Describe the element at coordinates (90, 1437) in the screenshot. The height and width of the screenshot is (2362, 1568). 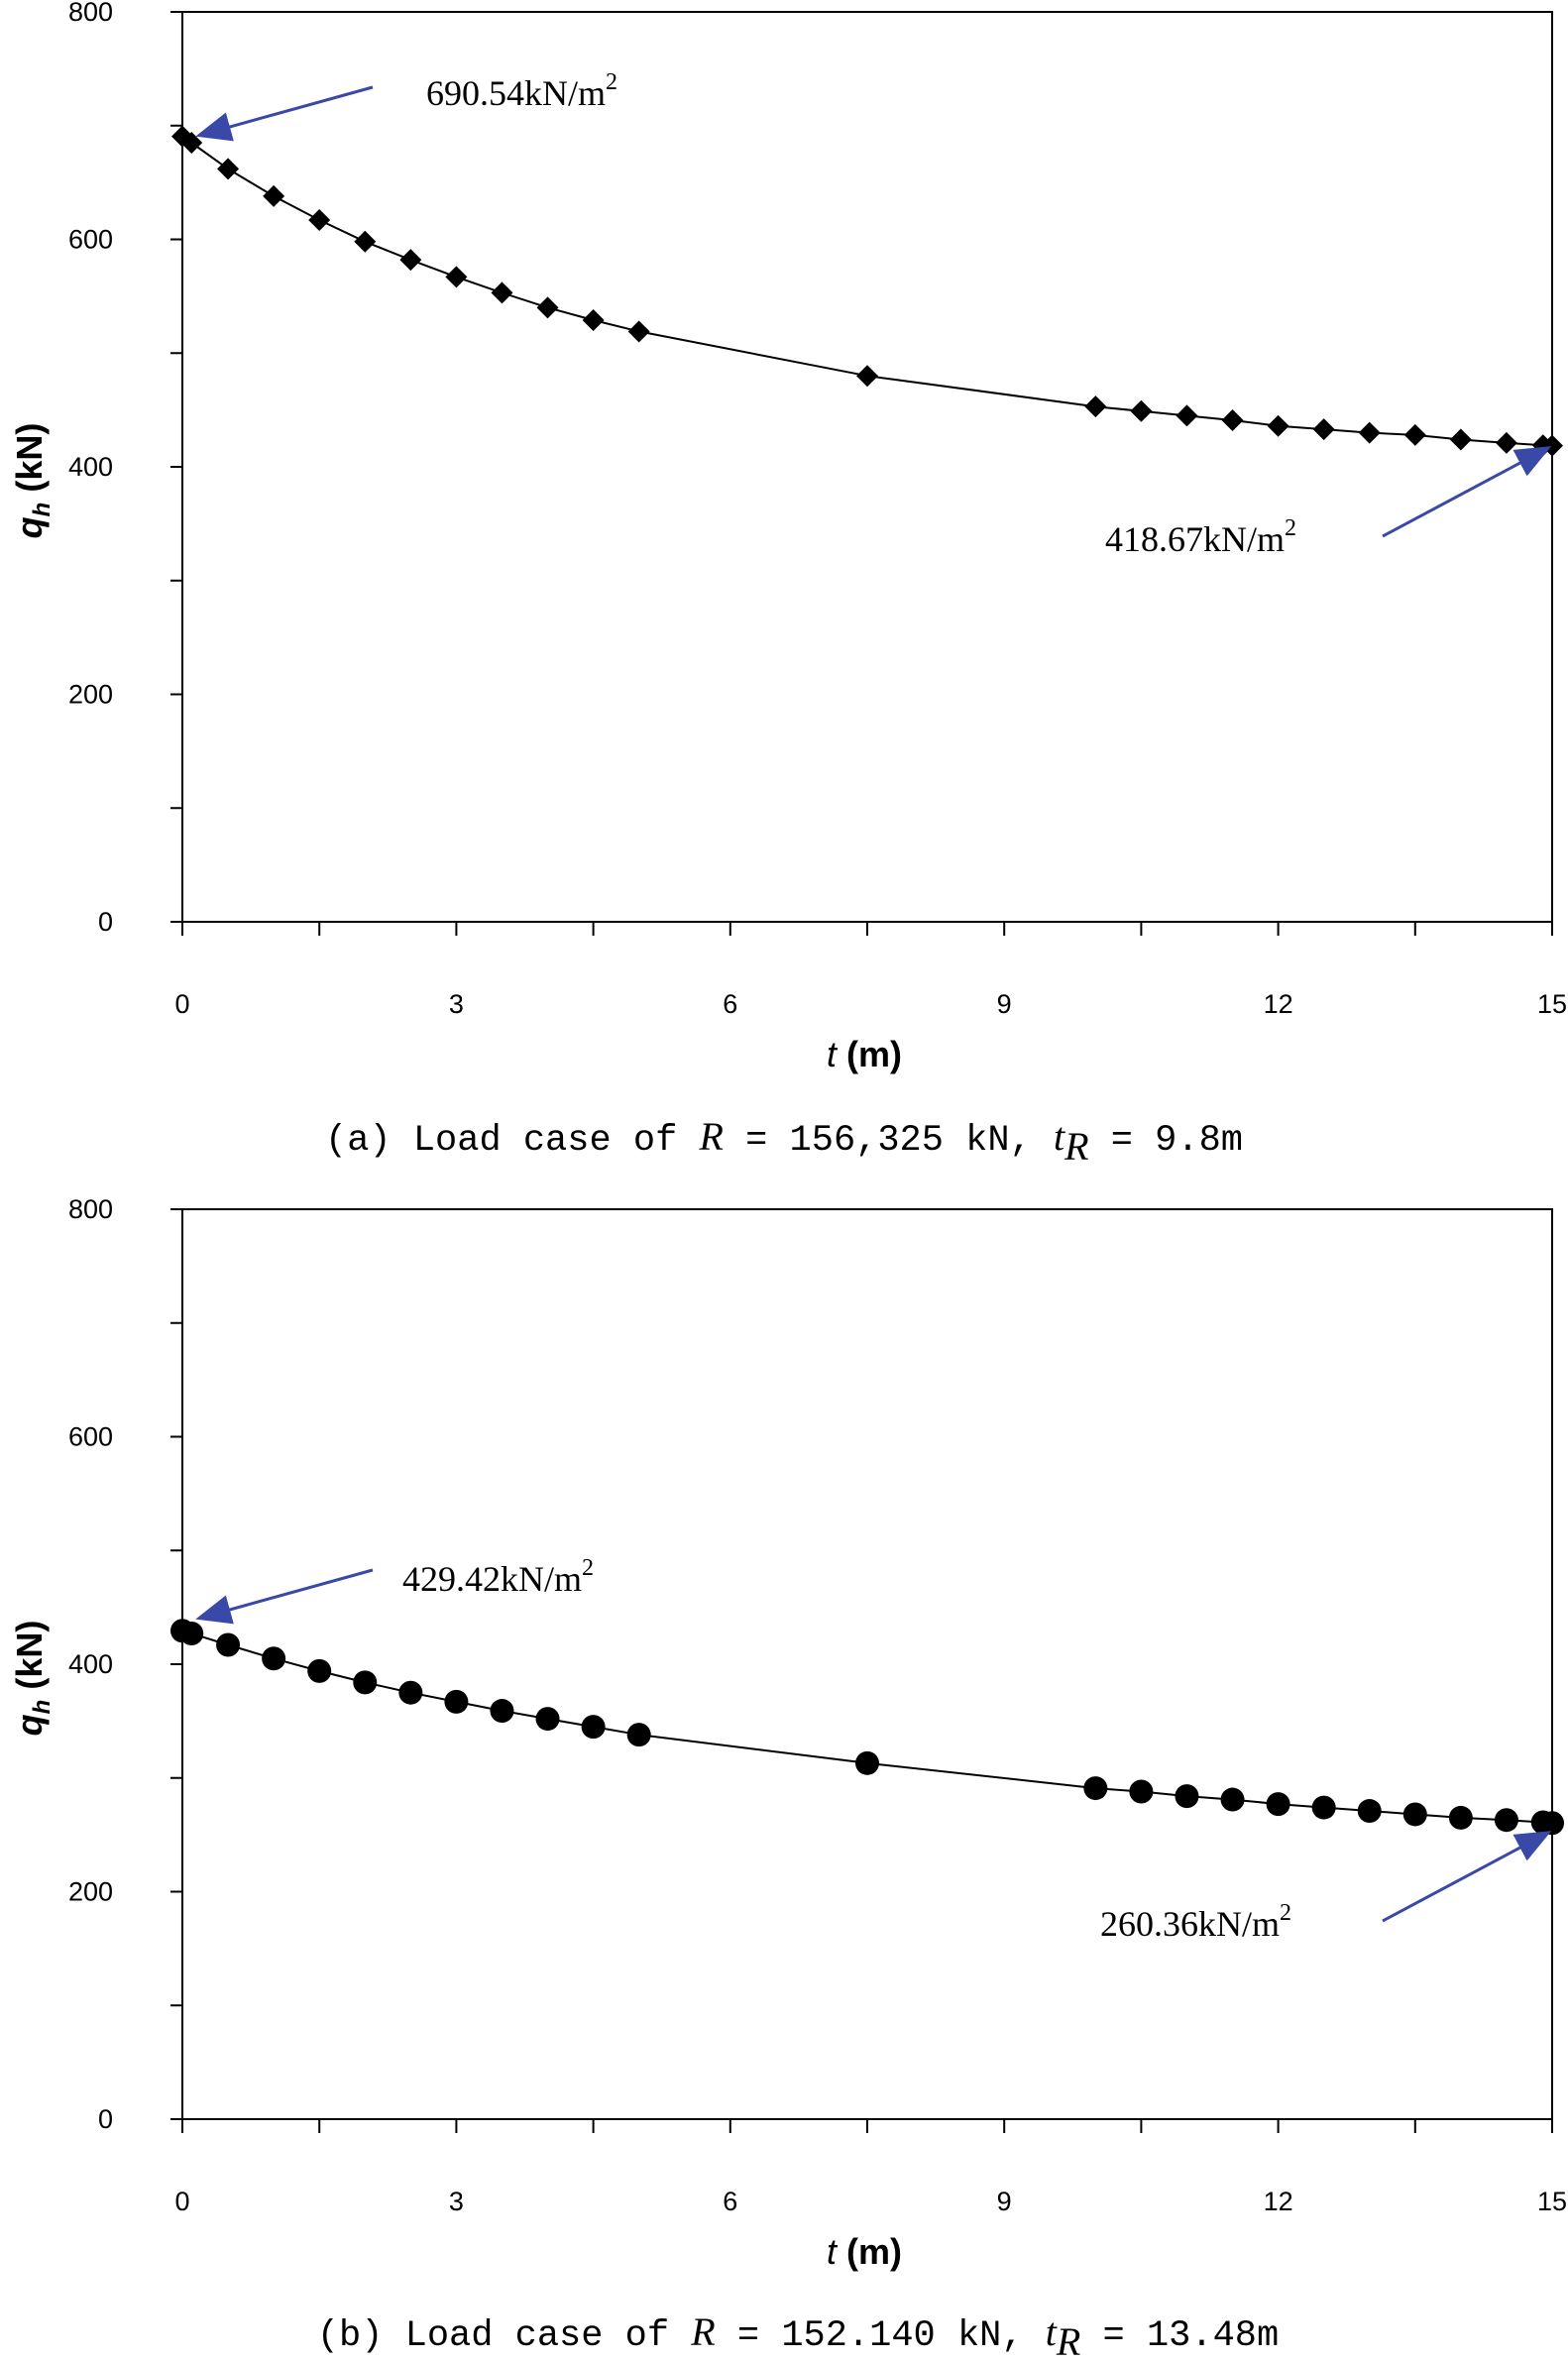
I see `chart-b-y-tick-label: 600` at that location.